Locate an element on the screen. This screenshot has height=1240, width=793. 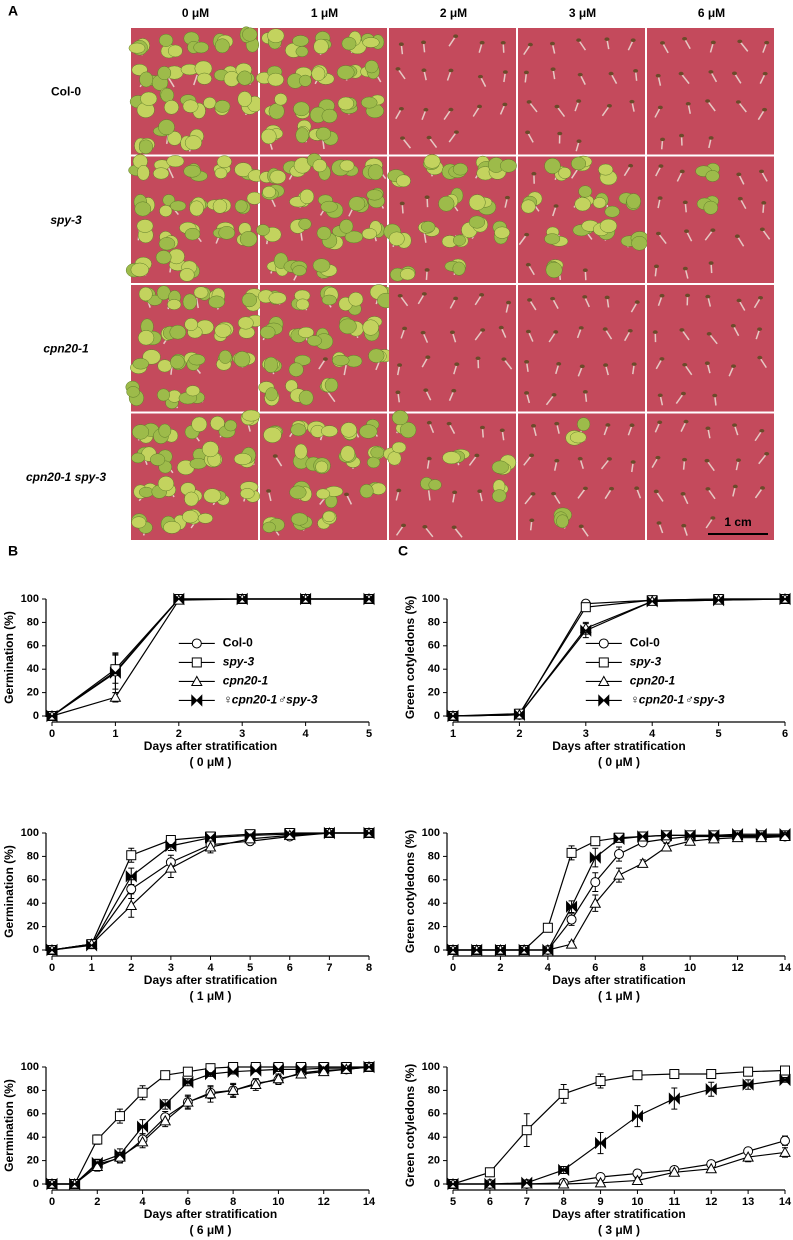
column-header: 3 μM is located at coordinates (582, 13).